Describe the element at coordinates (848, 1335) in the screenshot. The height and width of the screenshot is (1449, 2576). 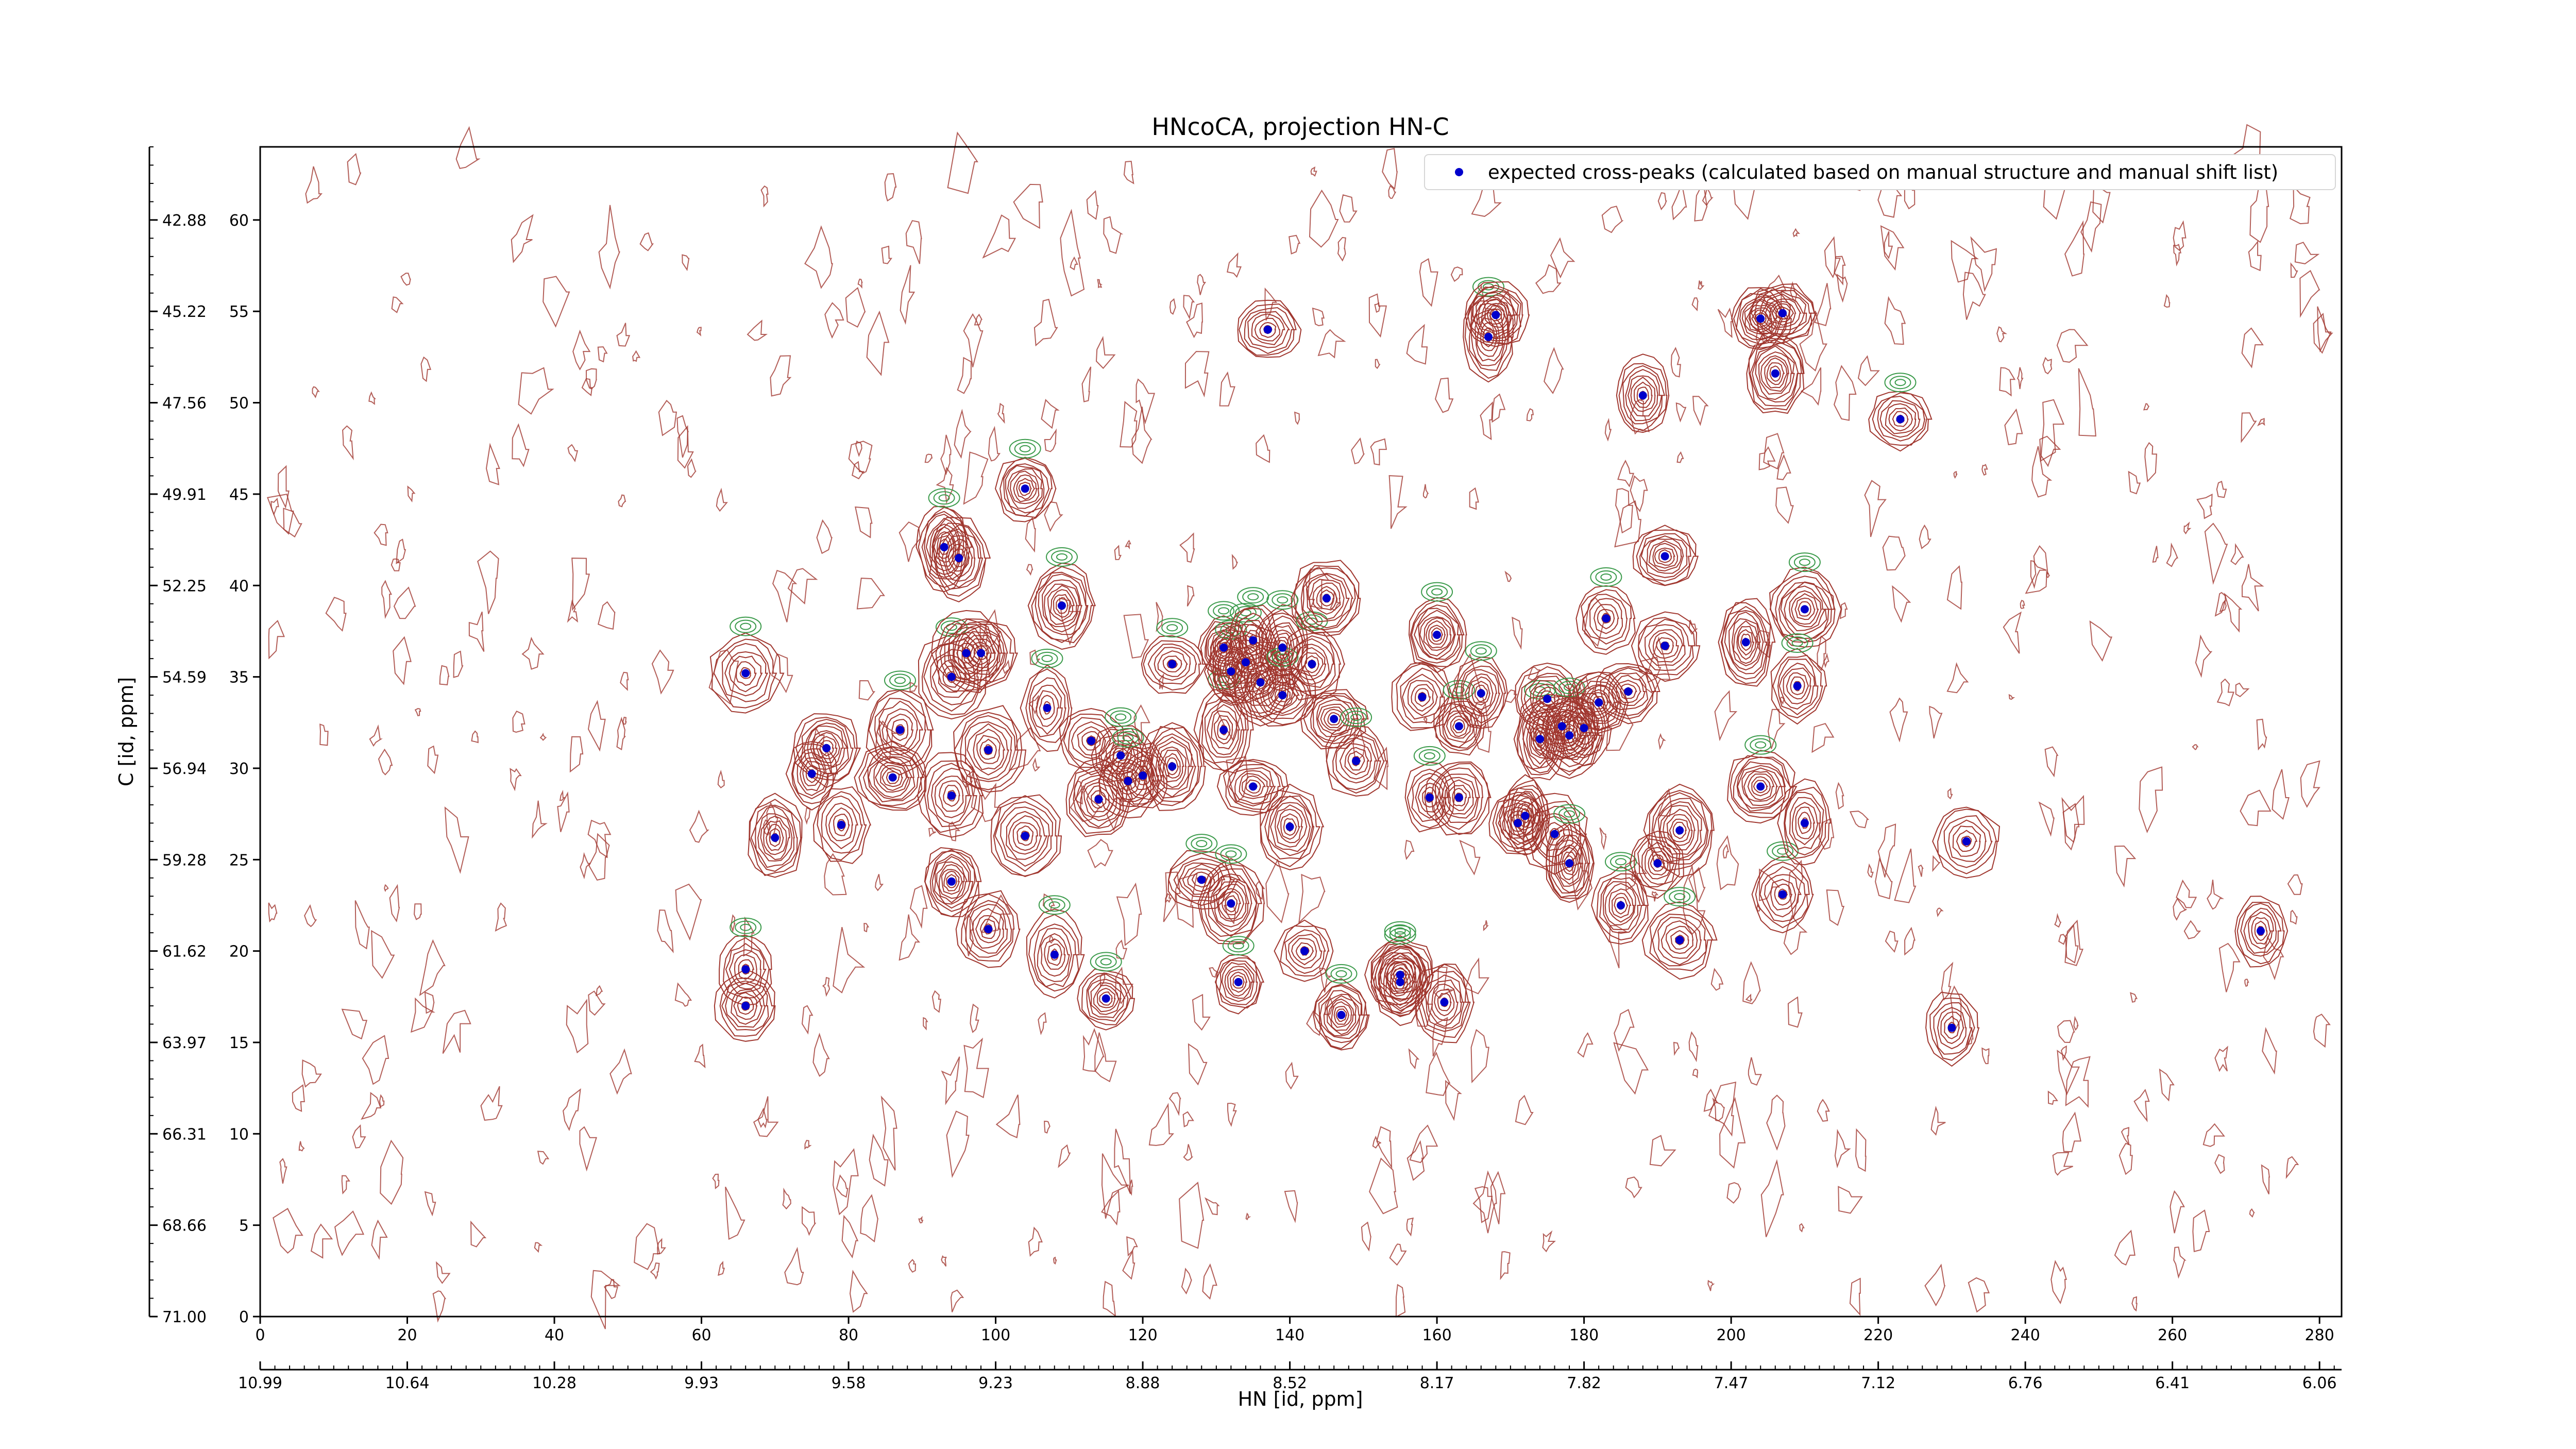
I see `x-tick-label: 80` at that location.